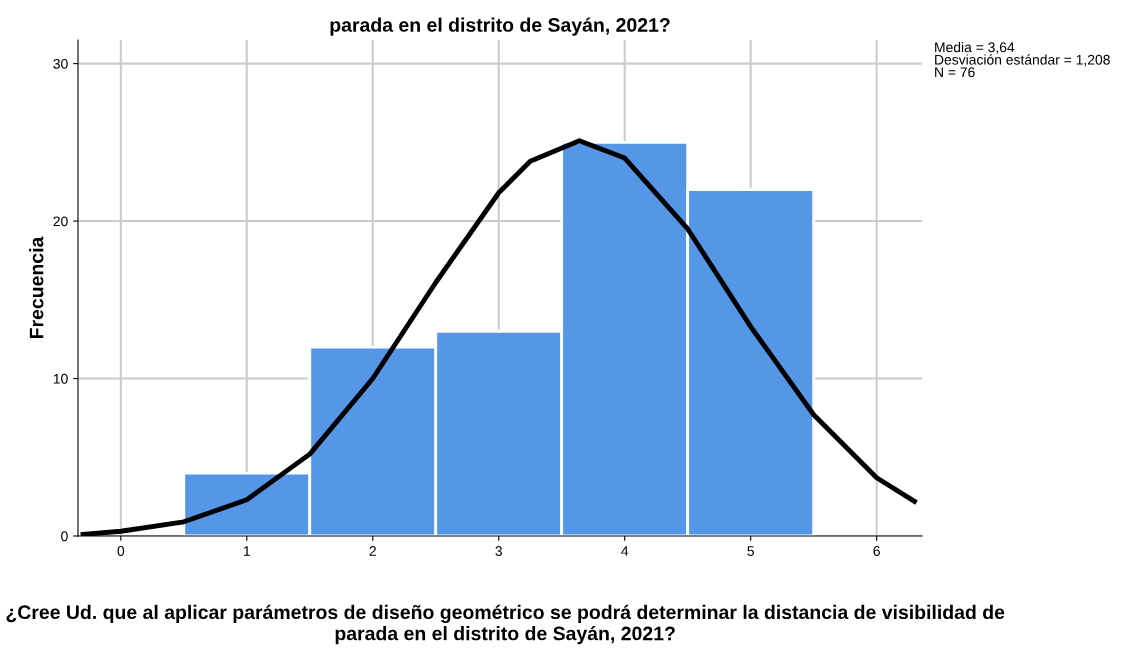  What do you see at coordinates (498, 551) in the screenshot?
I see `x-tick-label: 3` at bounding box center [498, 551].